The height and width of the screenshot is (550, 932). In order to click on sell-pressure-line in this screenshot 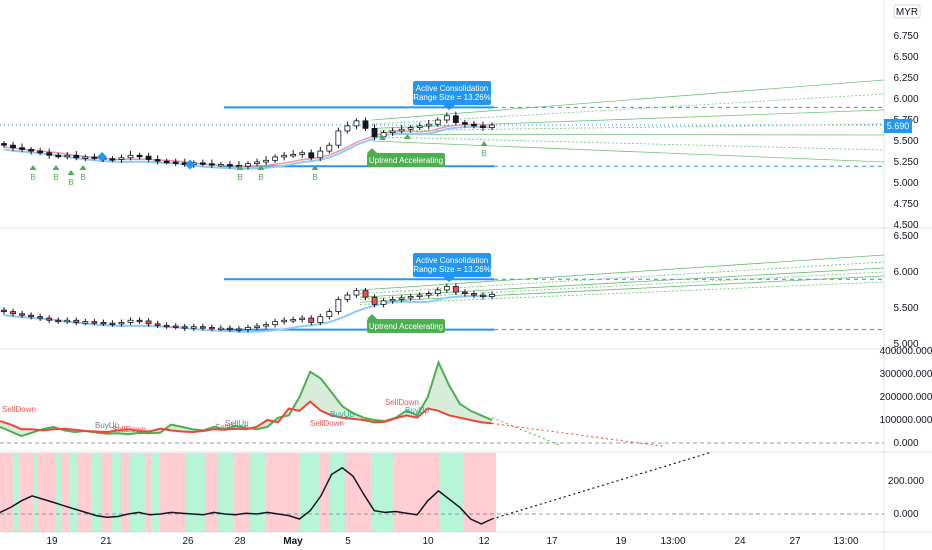, I will do `click(246, 417)`.